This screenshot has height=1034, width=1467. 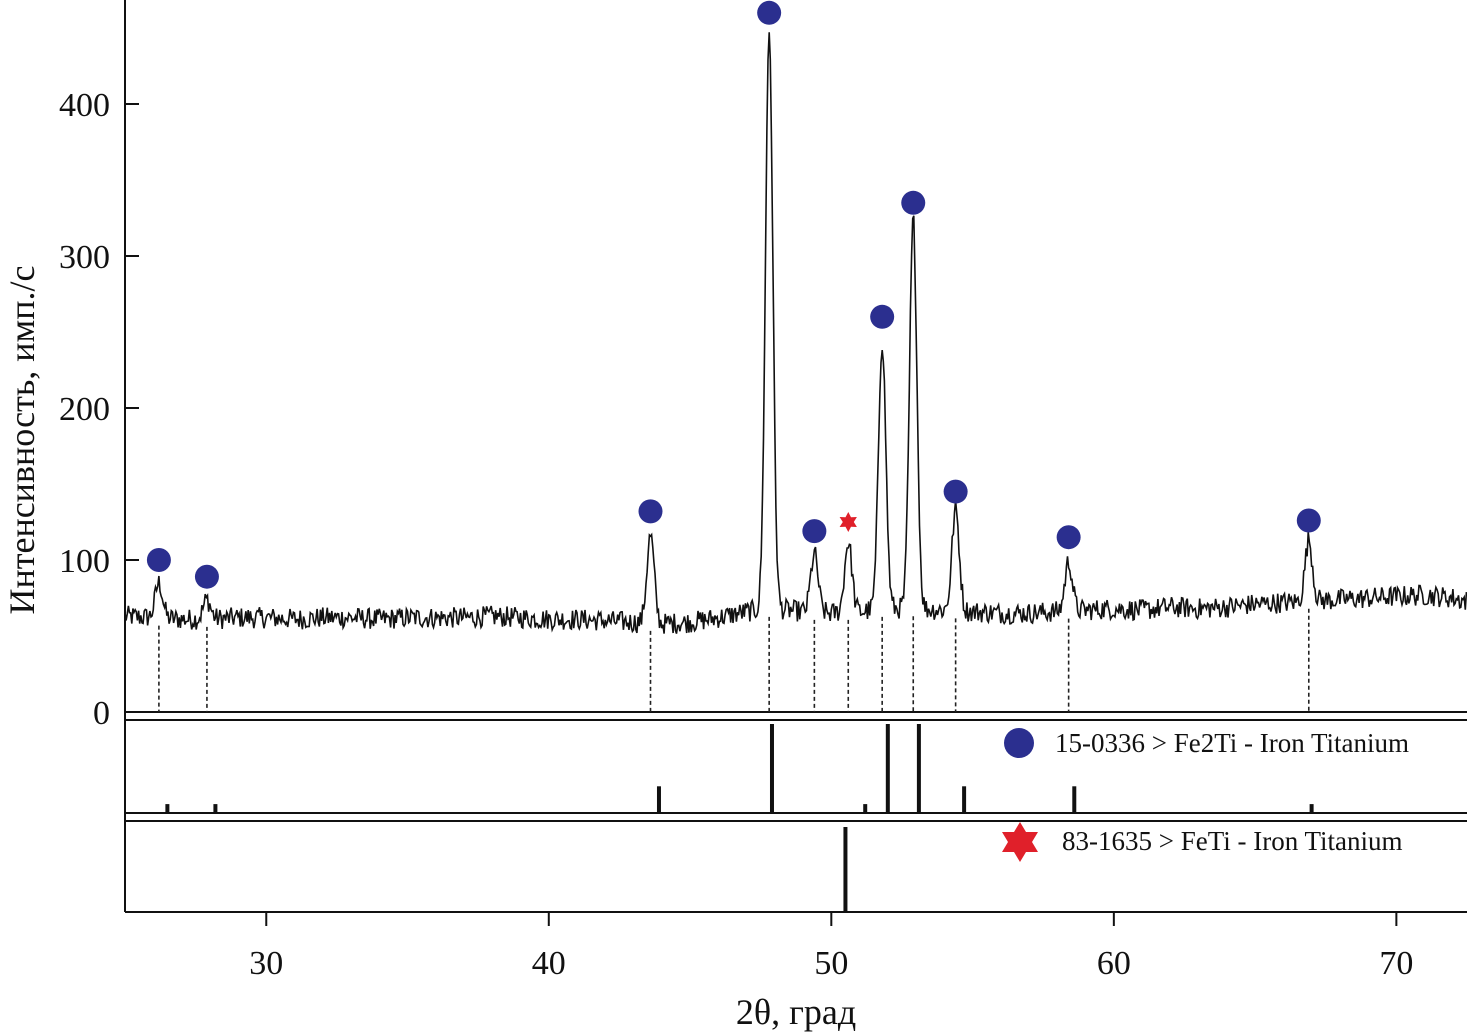 What do you see at coordinates (1019, 743) in the screenshot?
I see `legend-circle-icon` at bounding box center [1019, 743].